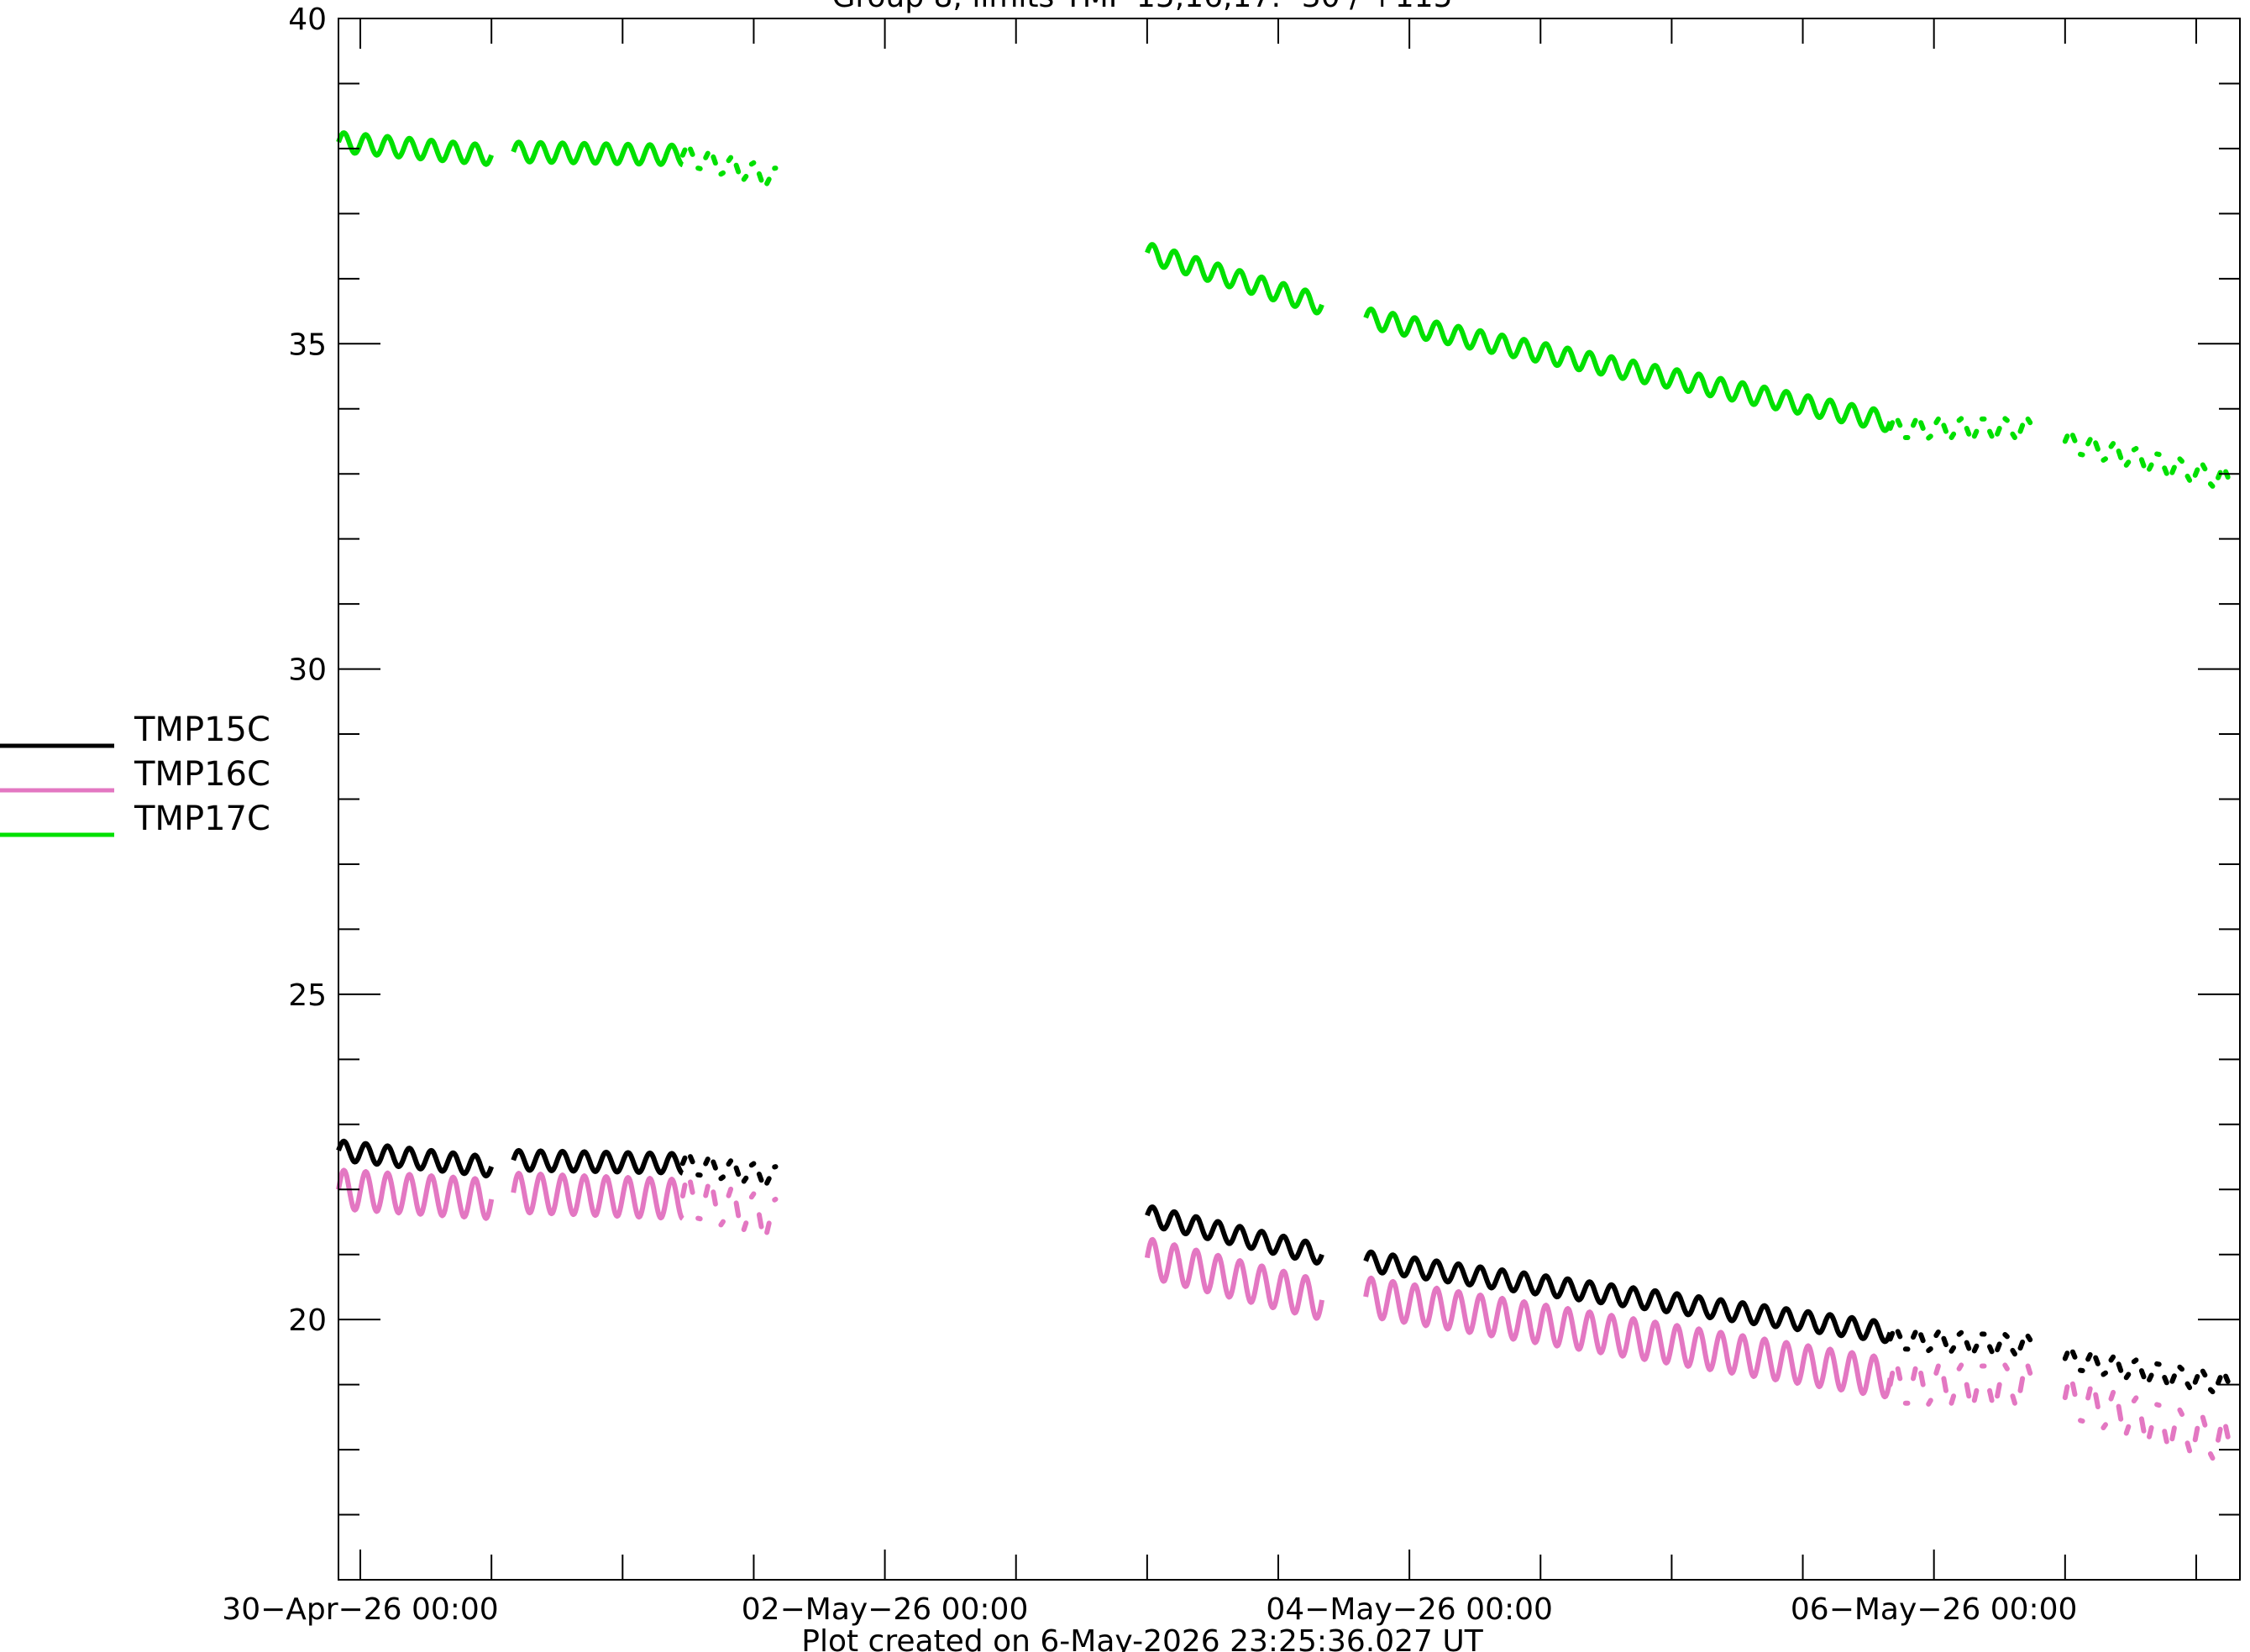  What do you see at coordinates (360, 1609) in the screenshot?
I see `x-tick-label-0: 30−Apr−26 00:00` at bounding box center [360, 1609].